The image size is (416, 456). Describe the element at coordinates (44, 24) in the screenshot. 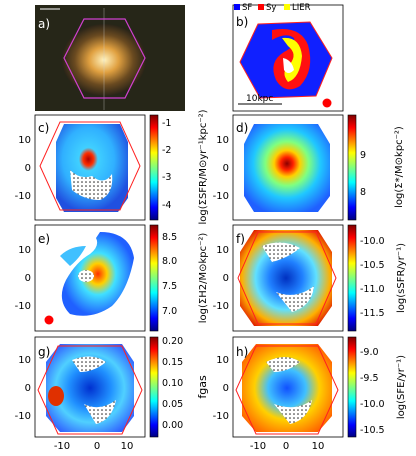

I see `panel-label-a: a)` at that location.